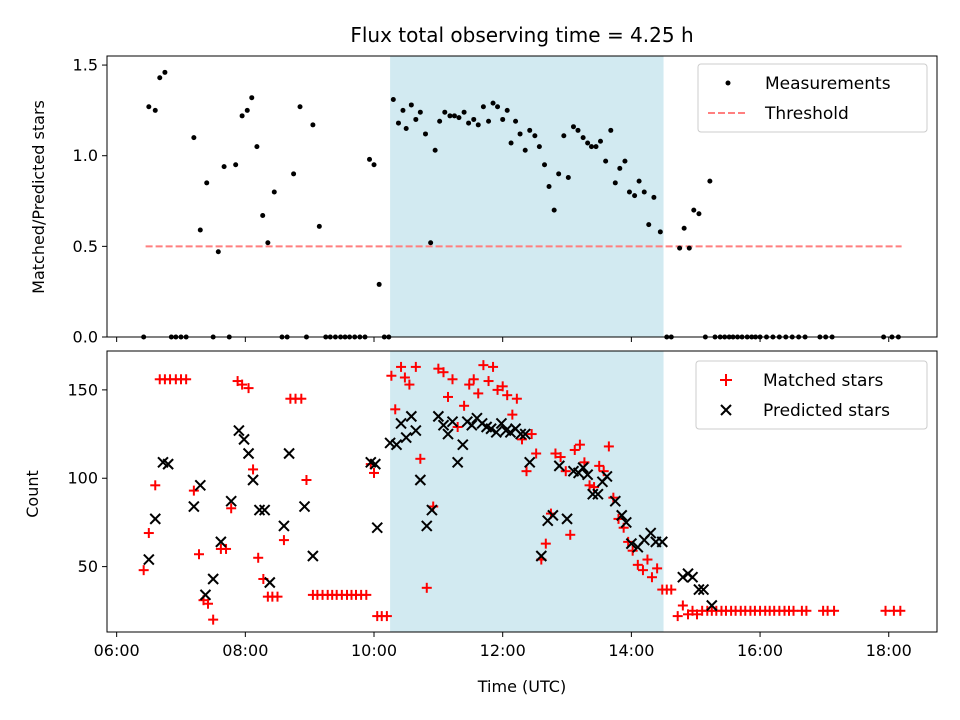 This screenshot has width=960, height=720. What do you see at coordinates (811, 395) in the screenshot?
I see `count-legend: Matched stars Predicted stars` at bounding box center [811, 395].